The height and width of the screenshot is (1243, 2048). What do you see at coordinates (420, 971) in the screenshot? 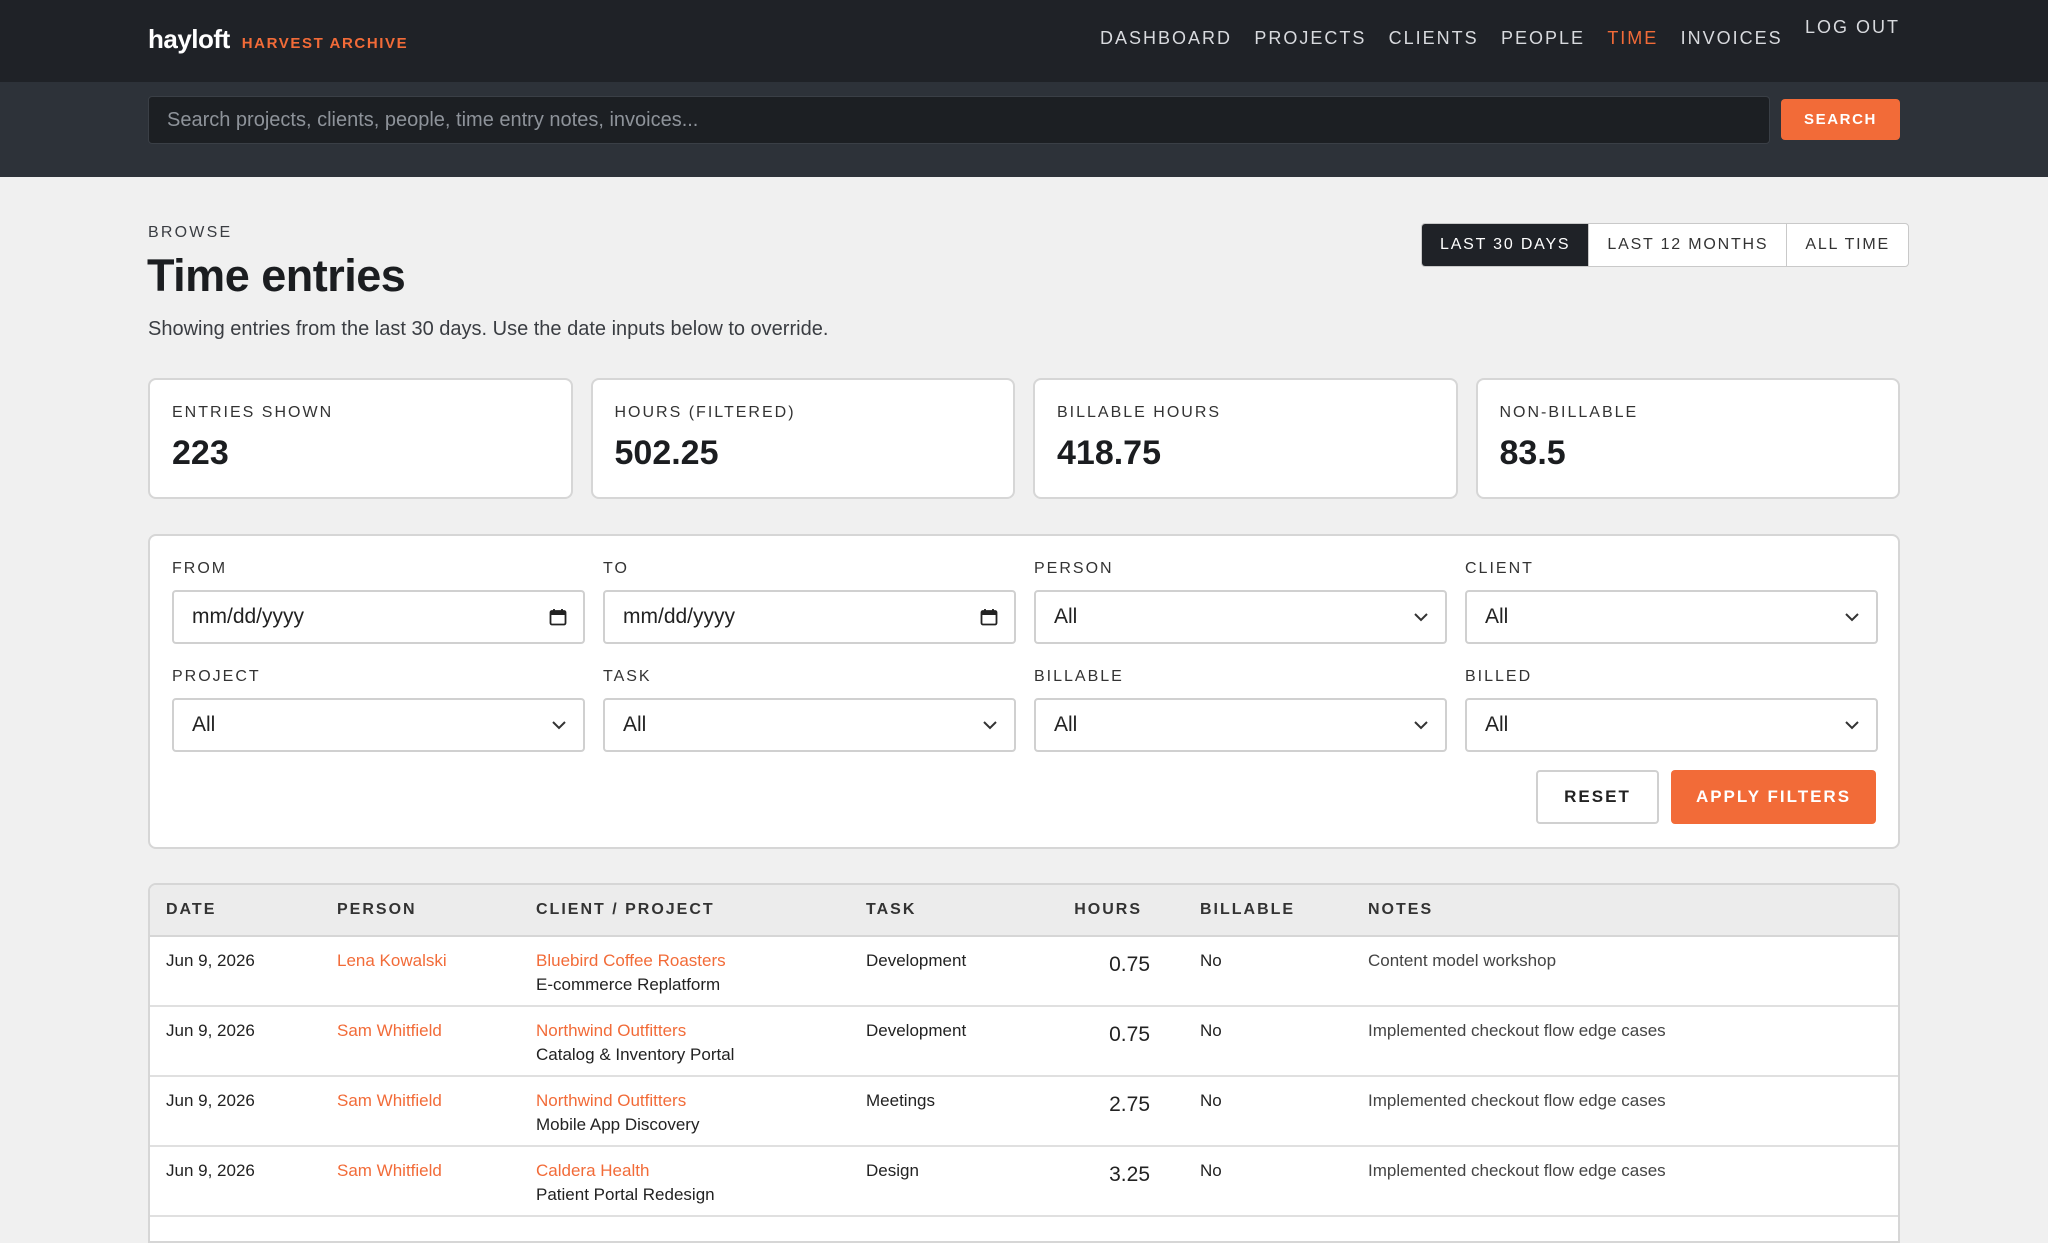
I see `cell-person: Lena Kowalski` at bounding box center [420, 971].